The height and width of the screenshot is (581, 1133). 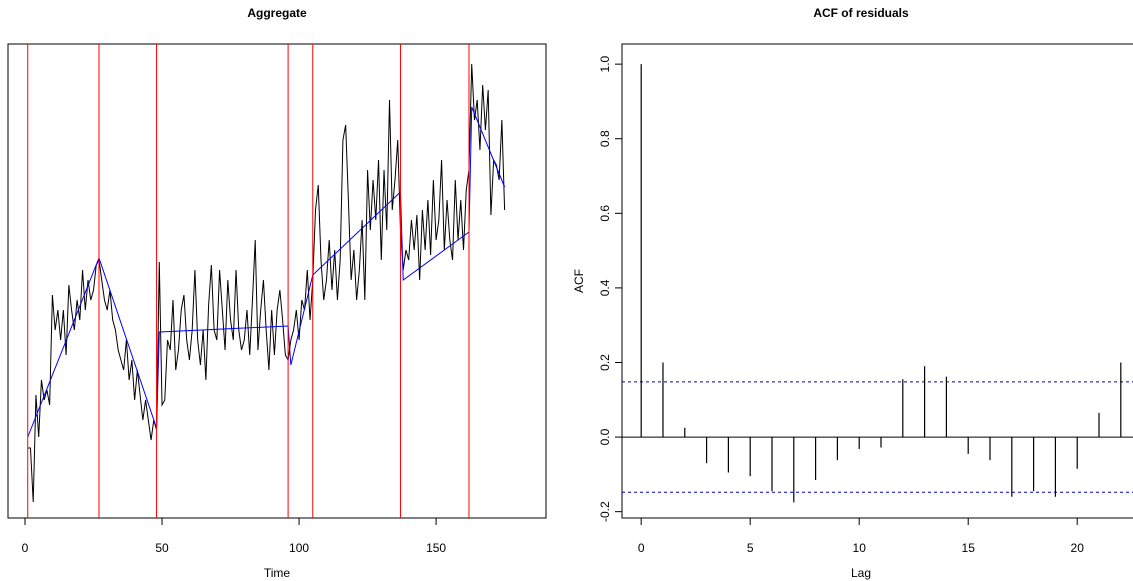 What do you see at coordinates (436, 548) in the screenshot?
I see `x-tick-label: 150` at bounding box center [436, 548].